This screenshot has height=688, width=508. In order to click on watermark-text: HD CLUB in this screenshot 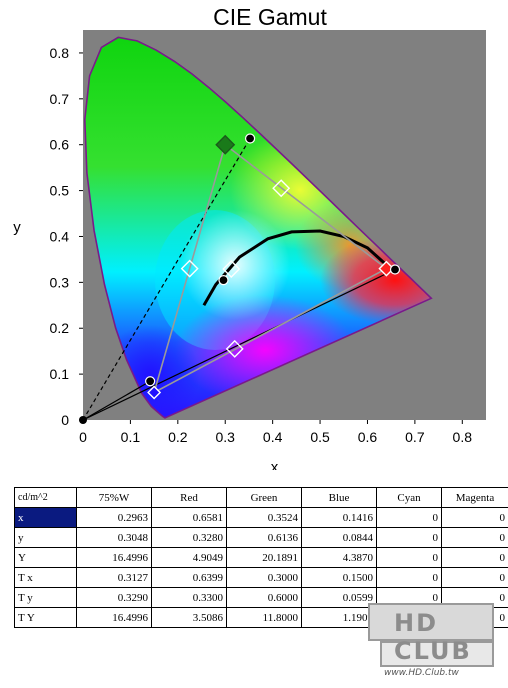, I will do `click(433, 637)`.